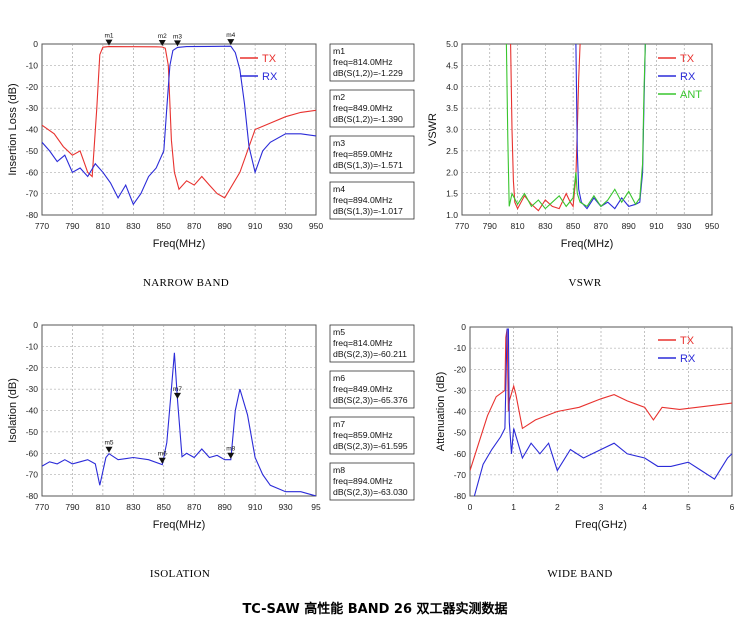  Describe the element at coordinates (368, 165) in the screenshot. I see `narrow-marker-readout: dB(S(1,3))=-1.571` at that location.